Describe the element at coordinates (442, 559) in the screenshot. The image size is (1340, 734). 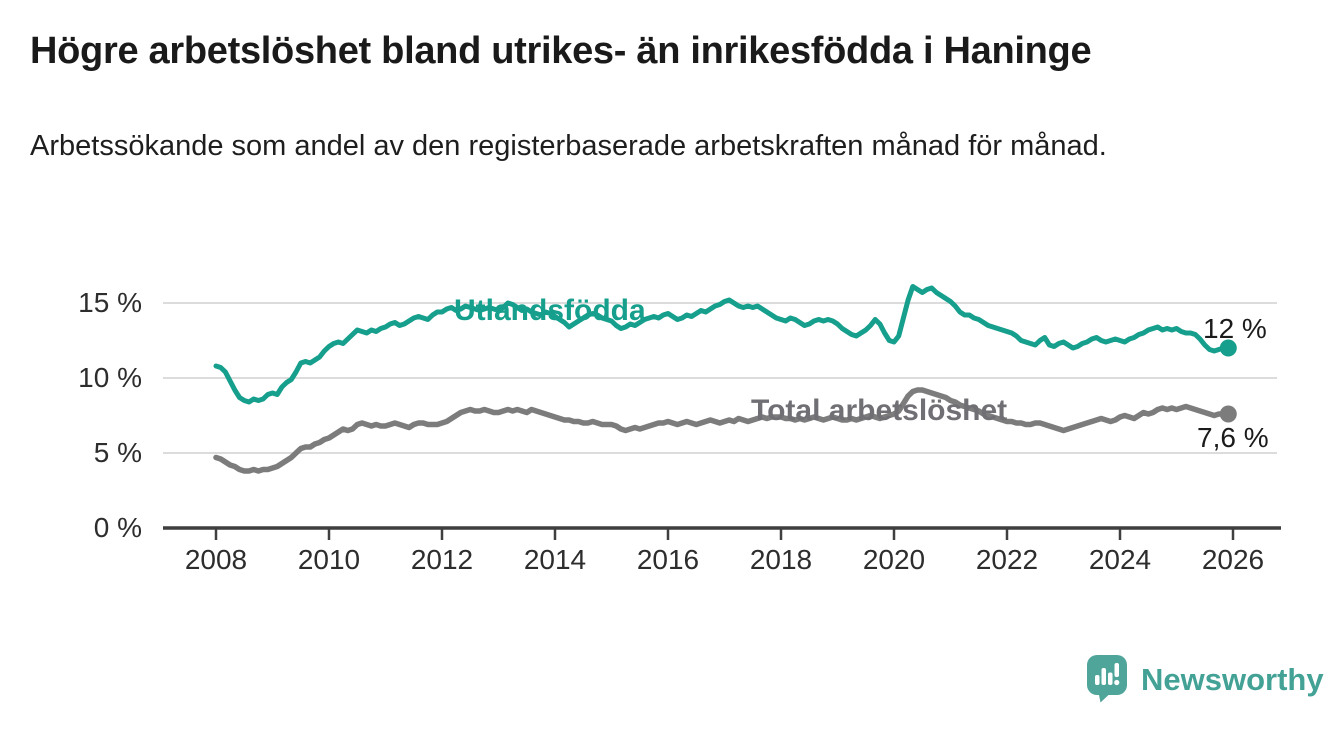
I see `x-axis-tick-label: 2012` at that location.